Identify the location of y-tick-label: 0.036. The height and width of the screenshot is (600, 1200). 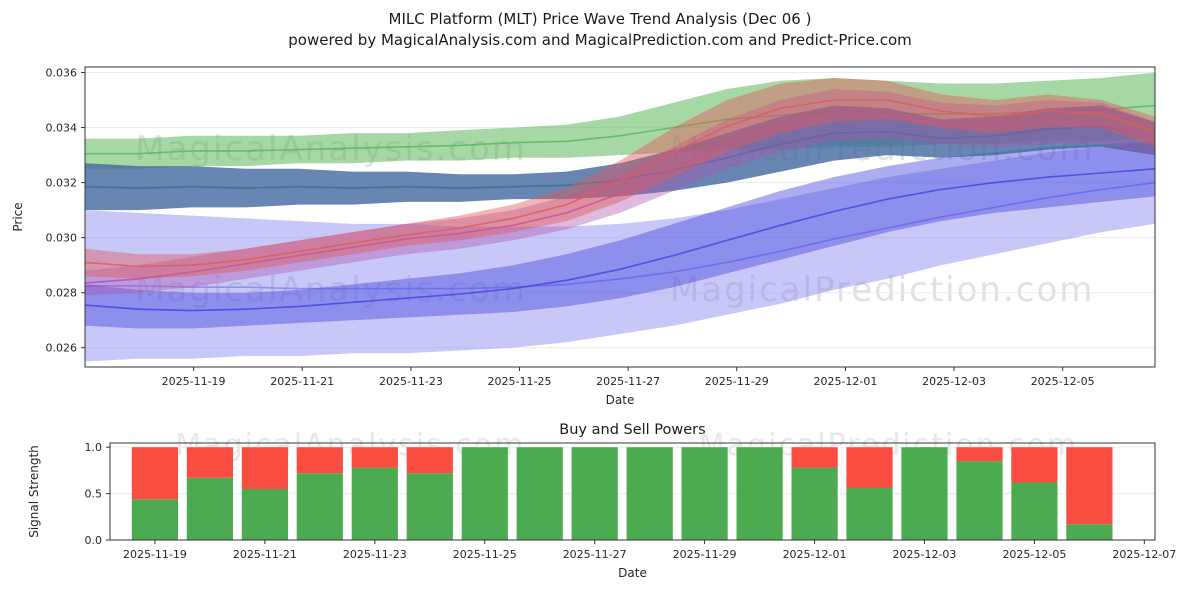
(62, 73).